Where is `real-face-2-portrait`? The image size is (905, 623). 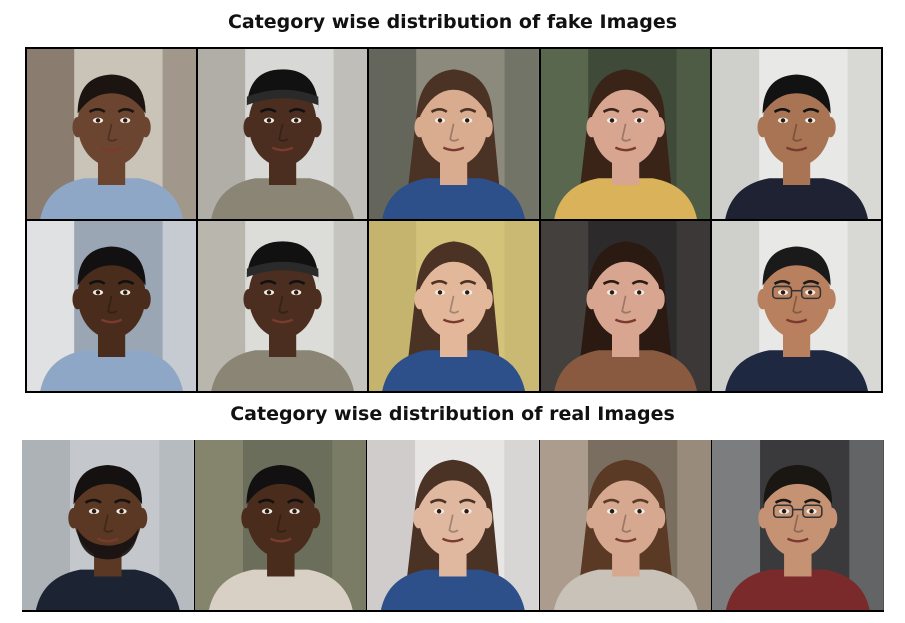 real-face-2-portrait is located at coordinates (280, 525).